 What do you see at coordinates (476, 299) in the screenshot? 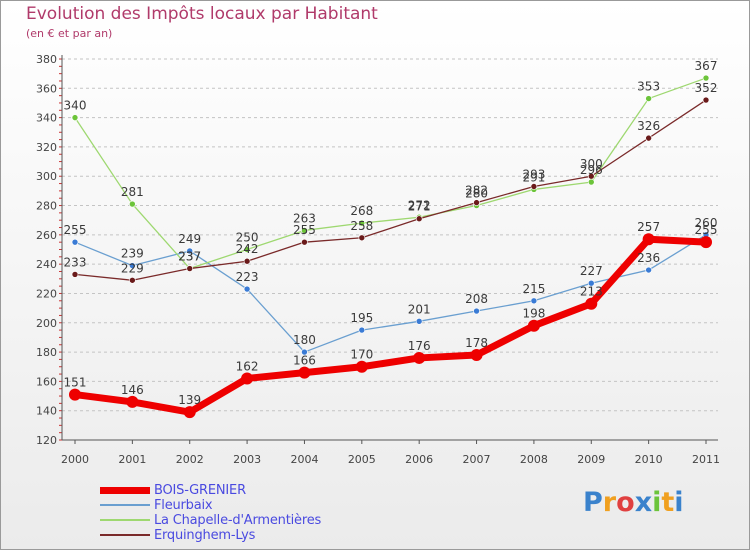
I see `data-label-fleurbaix: 208` at bounding box center [476, 299].